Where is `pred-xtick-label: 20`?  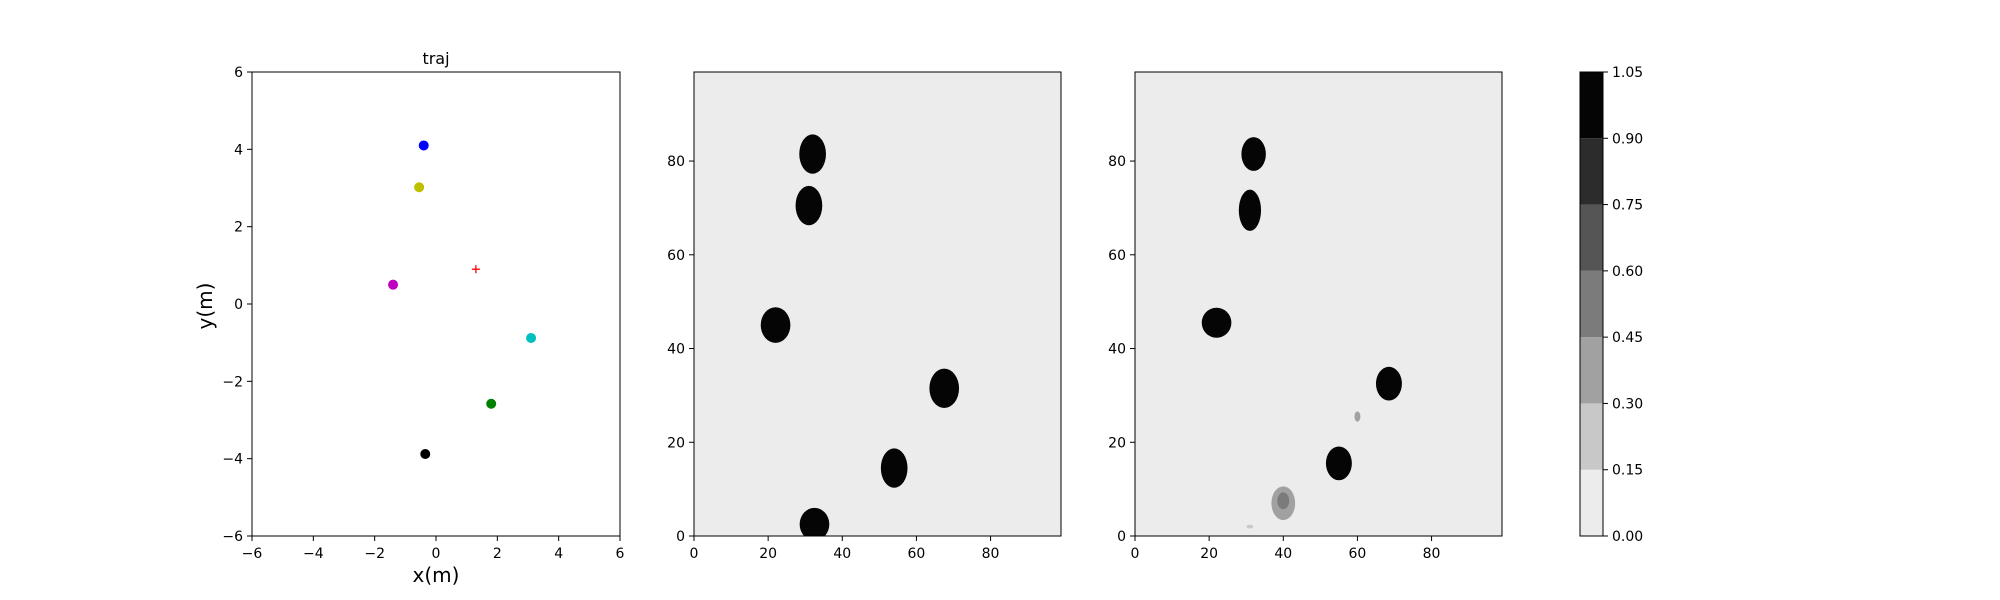 pred-xtick-label: 20 is located at coordinates (1209, 554).